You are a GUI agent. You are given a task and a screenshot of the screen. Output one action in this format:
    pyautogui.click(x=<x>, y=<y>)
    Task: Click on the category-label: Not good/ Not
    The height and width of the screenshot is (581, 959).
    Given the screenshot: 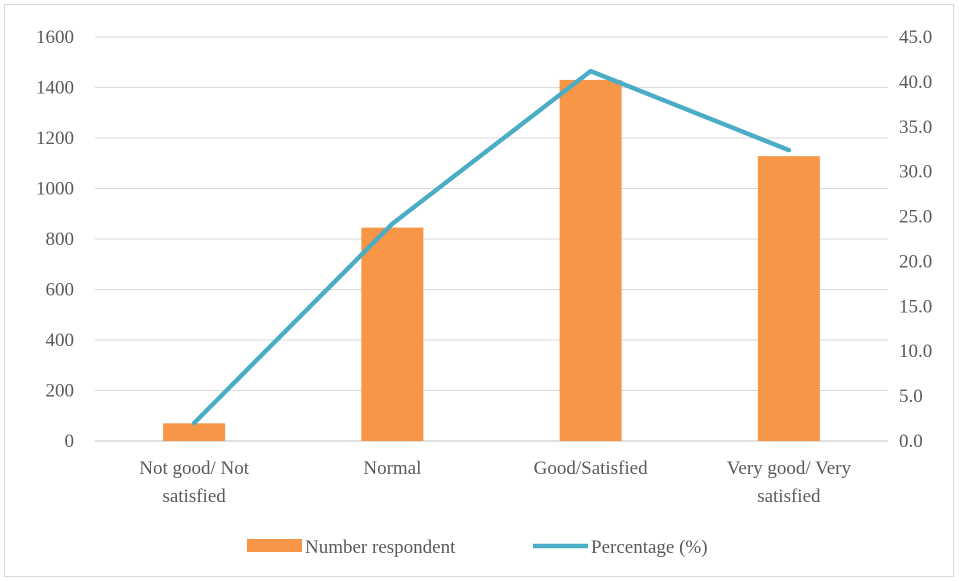 What is the action you would take?
    pyautogui.click(x=194, y=468)
    